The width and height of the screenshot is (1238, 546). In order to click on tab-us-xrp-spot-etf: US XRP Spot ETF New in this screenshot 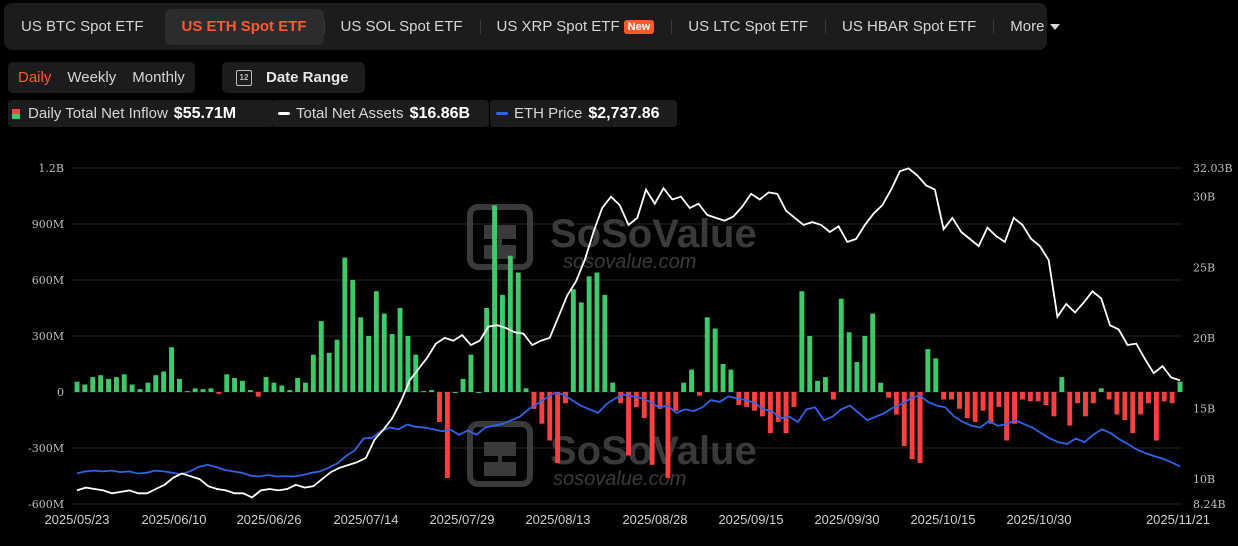, I will do `click(575, 27)`.